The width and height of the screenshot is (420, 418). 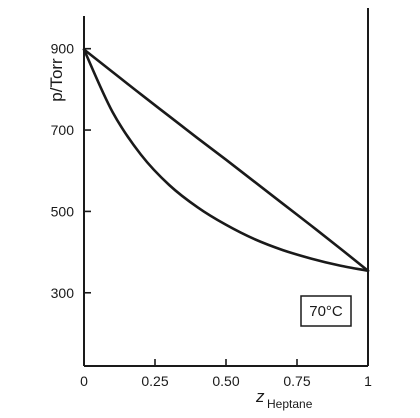 I want to click on temperature-annotation: 70°C, so click(x=326, y=311).